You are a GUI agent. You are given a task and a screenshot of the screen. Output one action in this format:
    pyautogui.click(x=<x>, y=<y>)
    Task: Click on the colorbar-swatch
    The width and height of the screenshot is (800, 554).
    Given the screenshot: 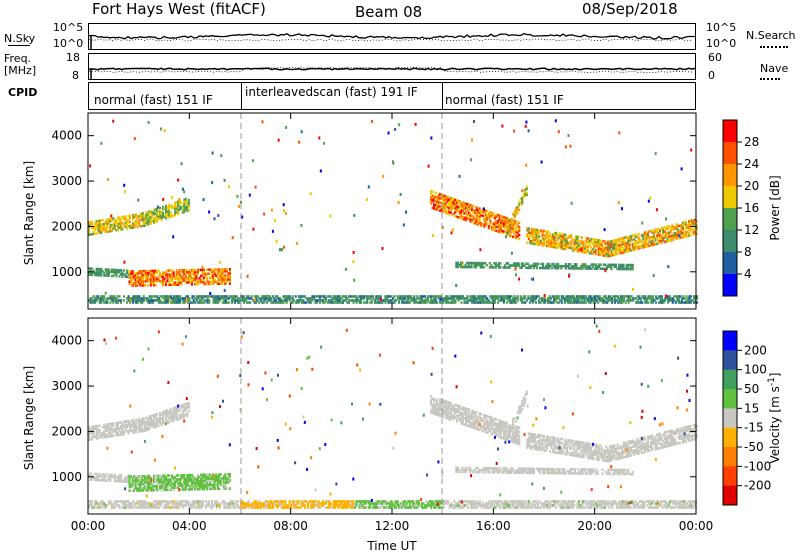 What is the action you would take?
    pyautogui.click(x=730, y=241)
    